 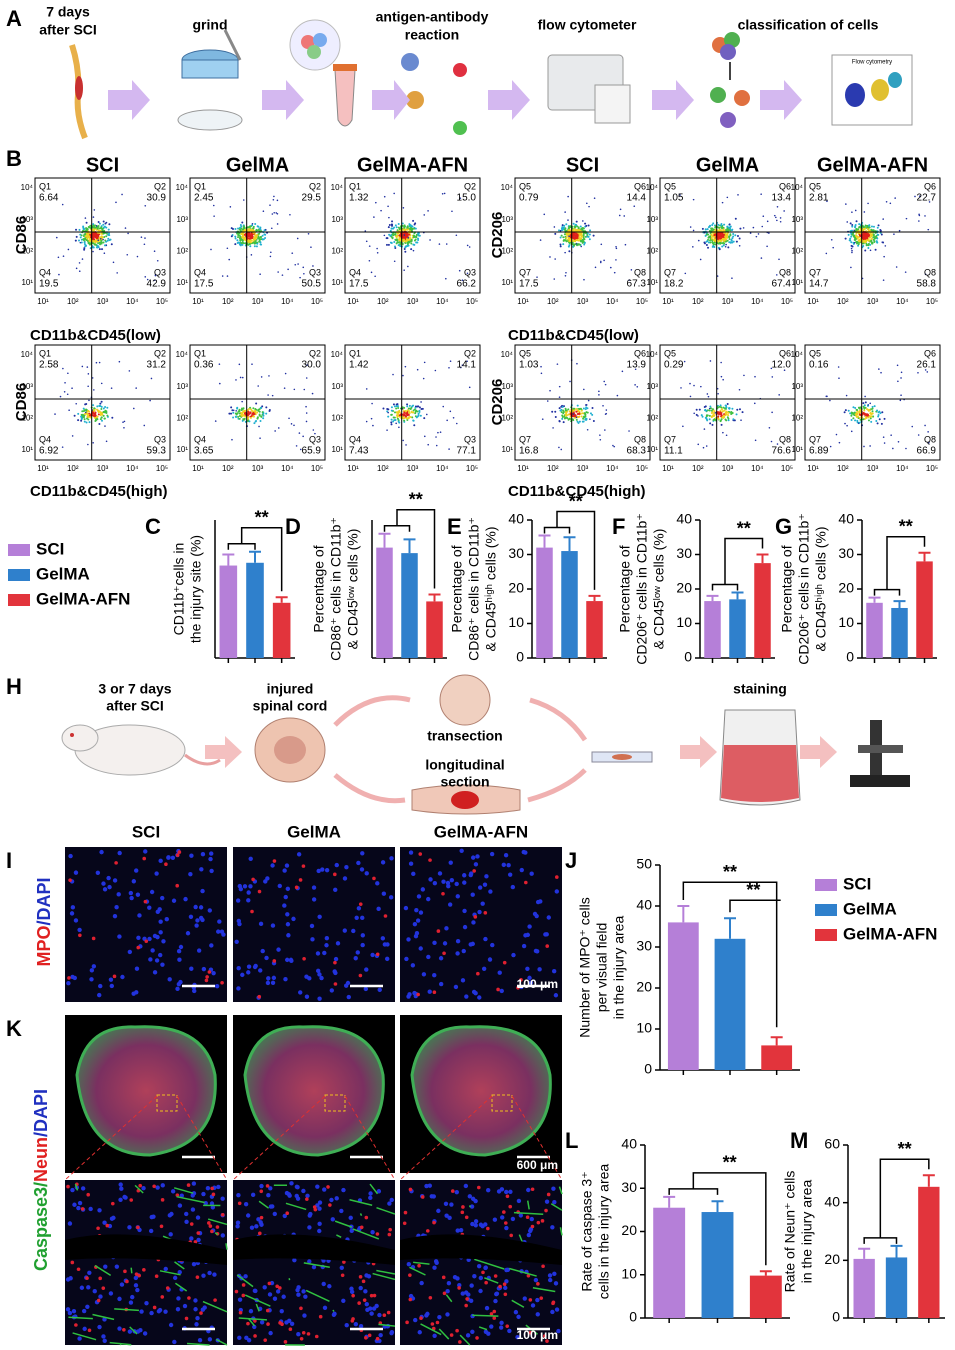 What do you see at coordinates (688, 657) in the screenshot?
I see `y-tick-label: 0` at bounding box center [688, 657].